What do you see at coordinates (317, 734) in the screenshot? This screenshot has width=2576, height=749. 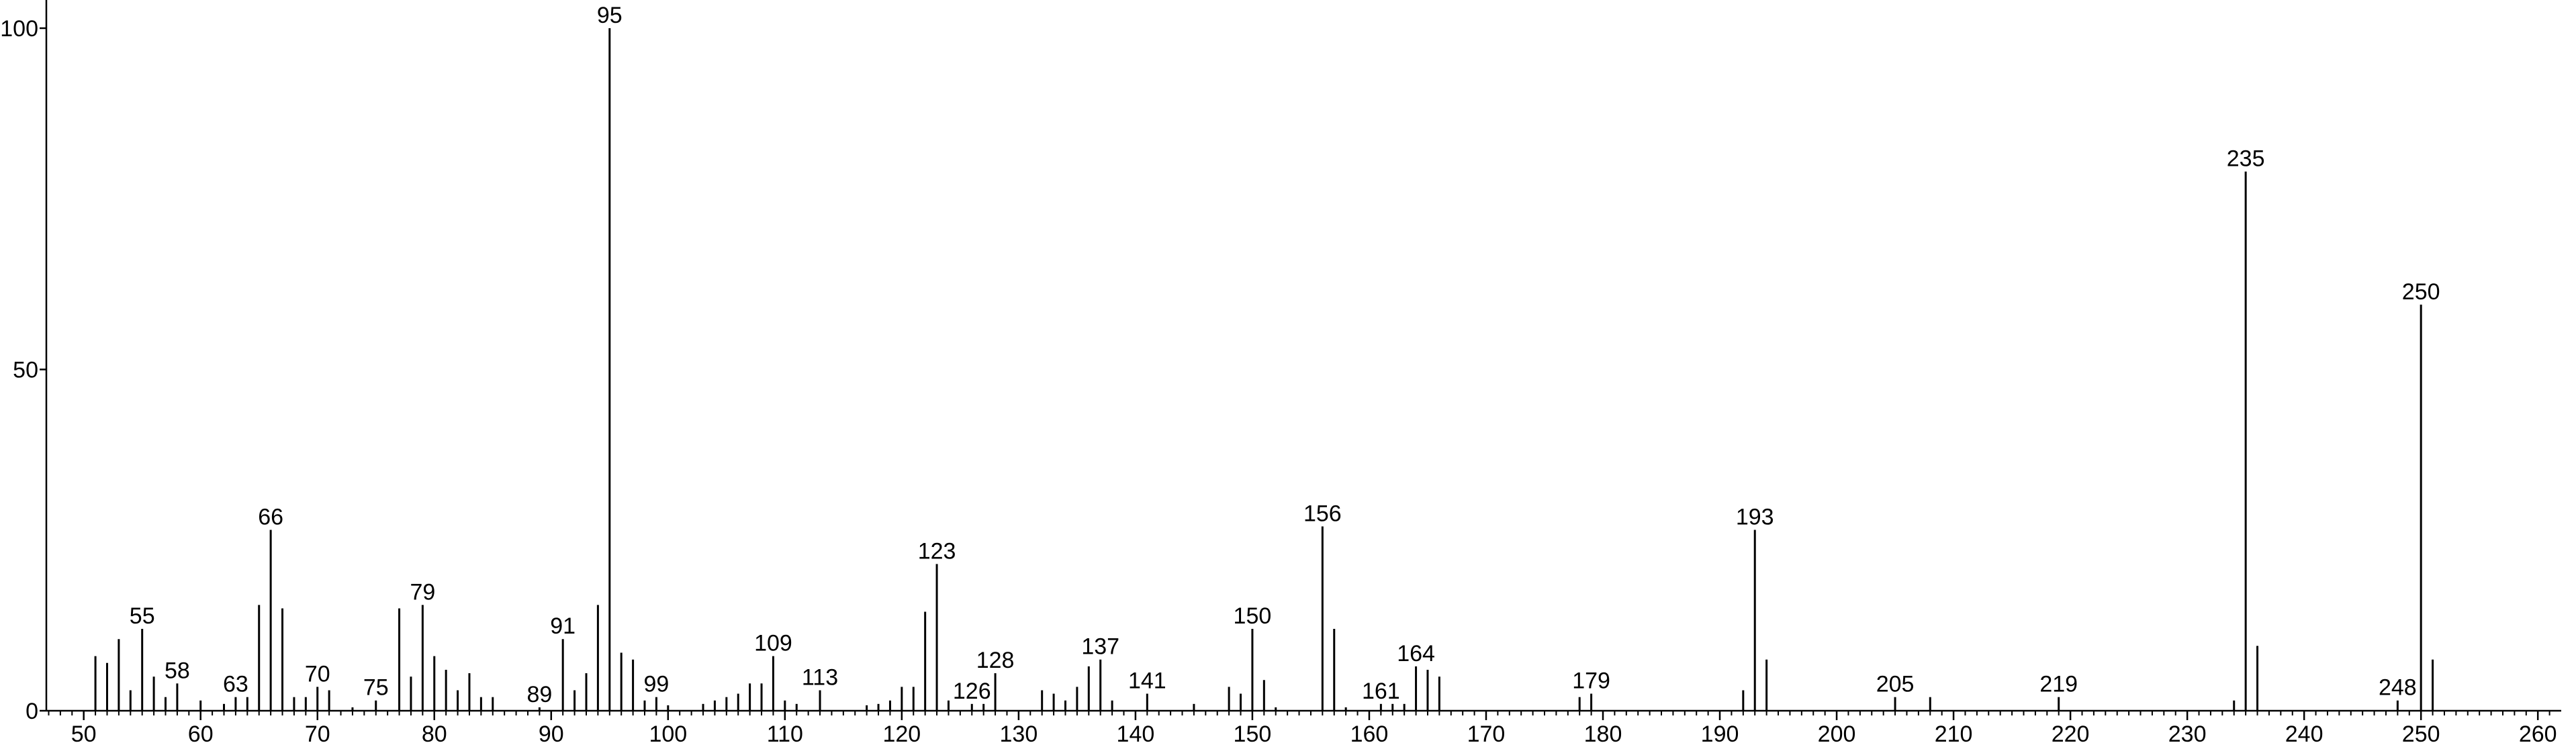 I see `x-tick-label: 70` at bounding box center [317, 734].